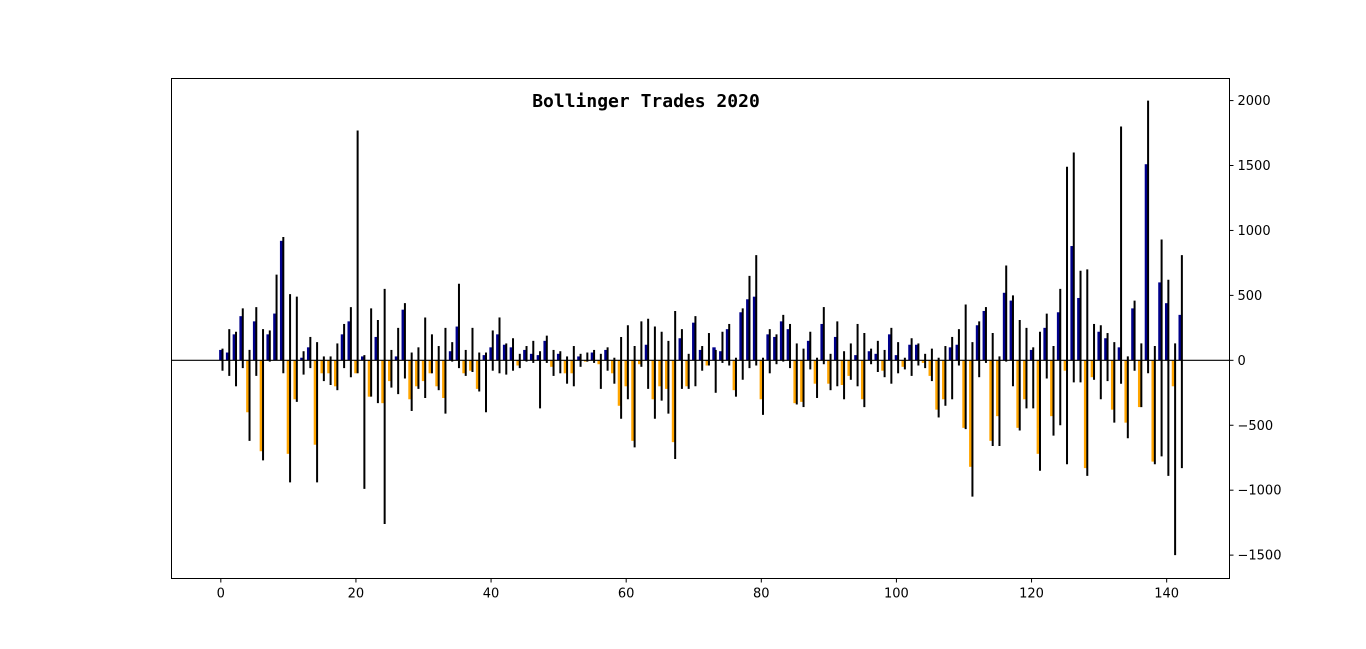 This screenshot has height=649, width=1366. I want to click on x-tick-label: 140, so click(1166, 594).